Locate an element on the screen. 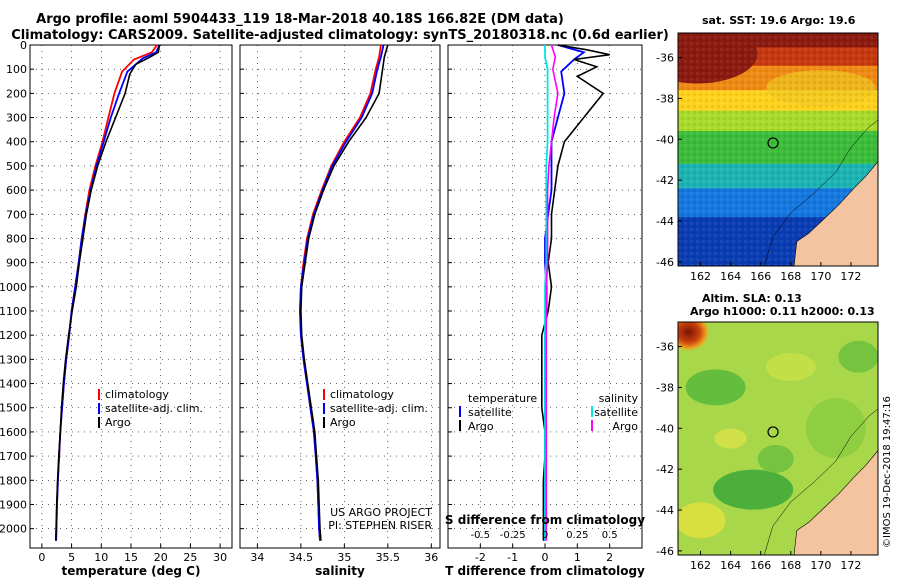 This screenshot has height=580, width=900. y-tick-label: 900 is located at coordinates (16, 263).